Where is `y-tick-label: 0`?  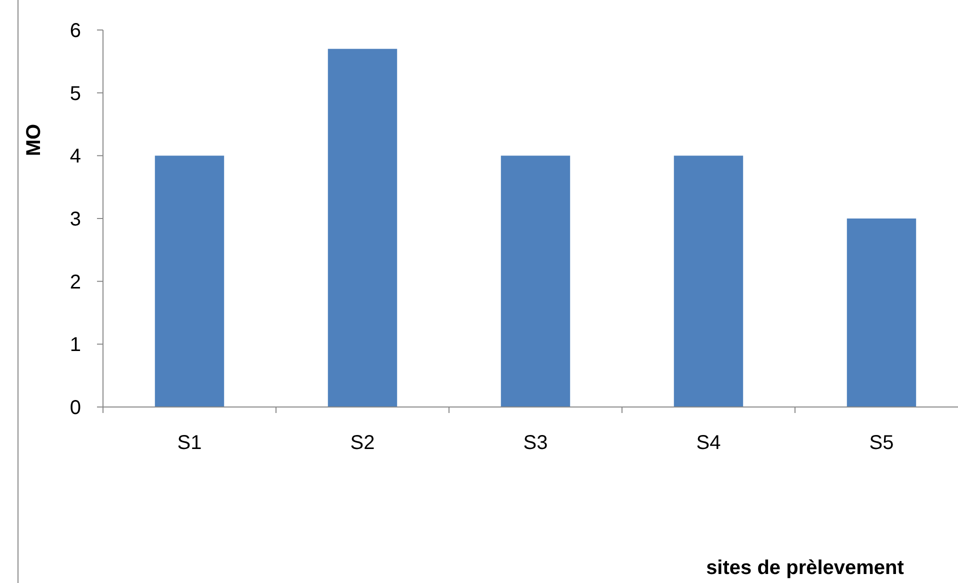
y-tick-label: 0 is located at coordinates (75, 408).